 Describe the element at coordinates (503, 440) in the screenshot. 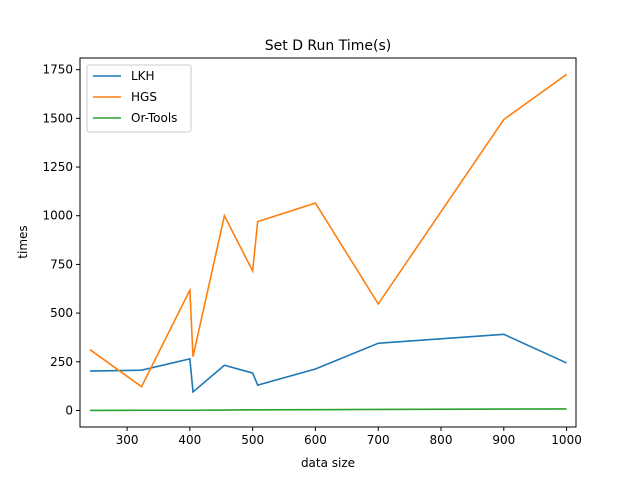

I see `x-tick-label: 900` at that location.